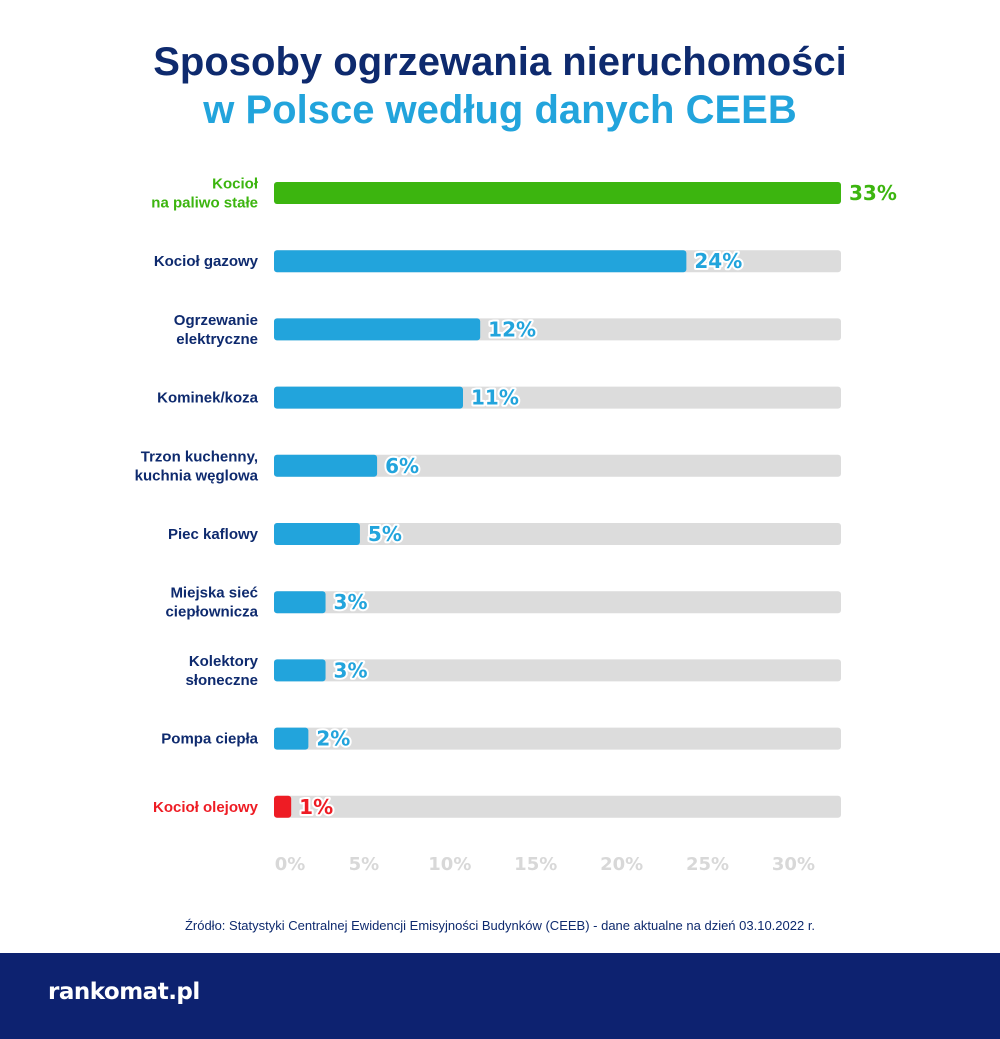  Describe the element at coordinates (873, 193) in the screenshot. I see `bar-value-label: 33%` at that location.